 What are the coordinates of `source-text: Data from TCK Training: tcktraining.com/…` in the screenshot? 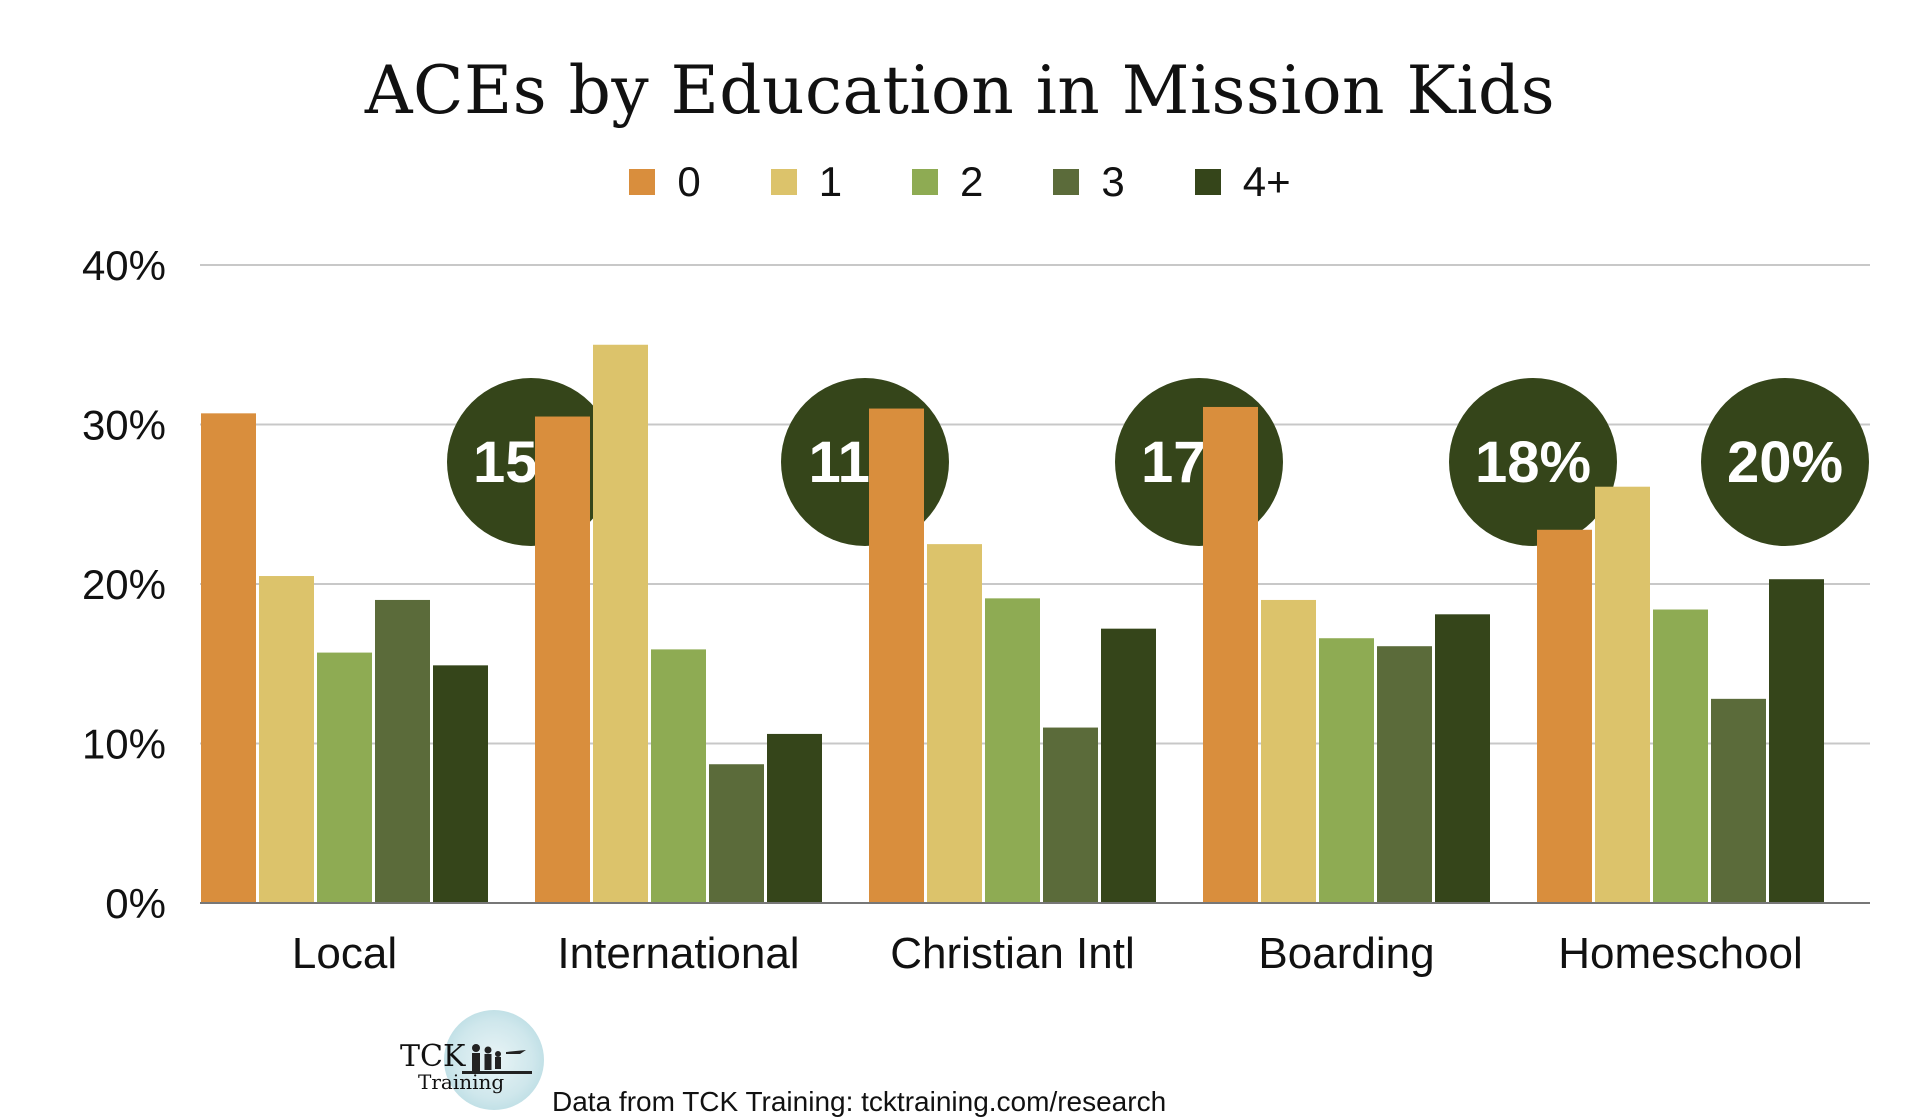 It's located at (859, 1101).